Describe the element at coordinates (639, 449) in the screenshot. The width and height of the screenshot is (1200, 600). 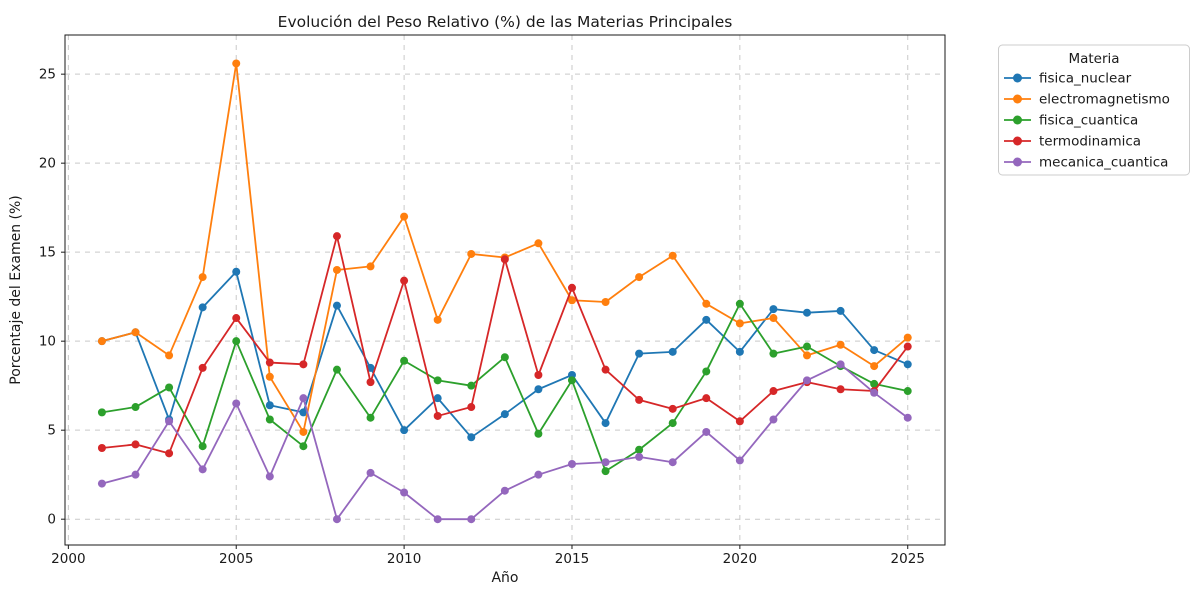
I see `data-point-fisica_cuantica-2017` at that location.